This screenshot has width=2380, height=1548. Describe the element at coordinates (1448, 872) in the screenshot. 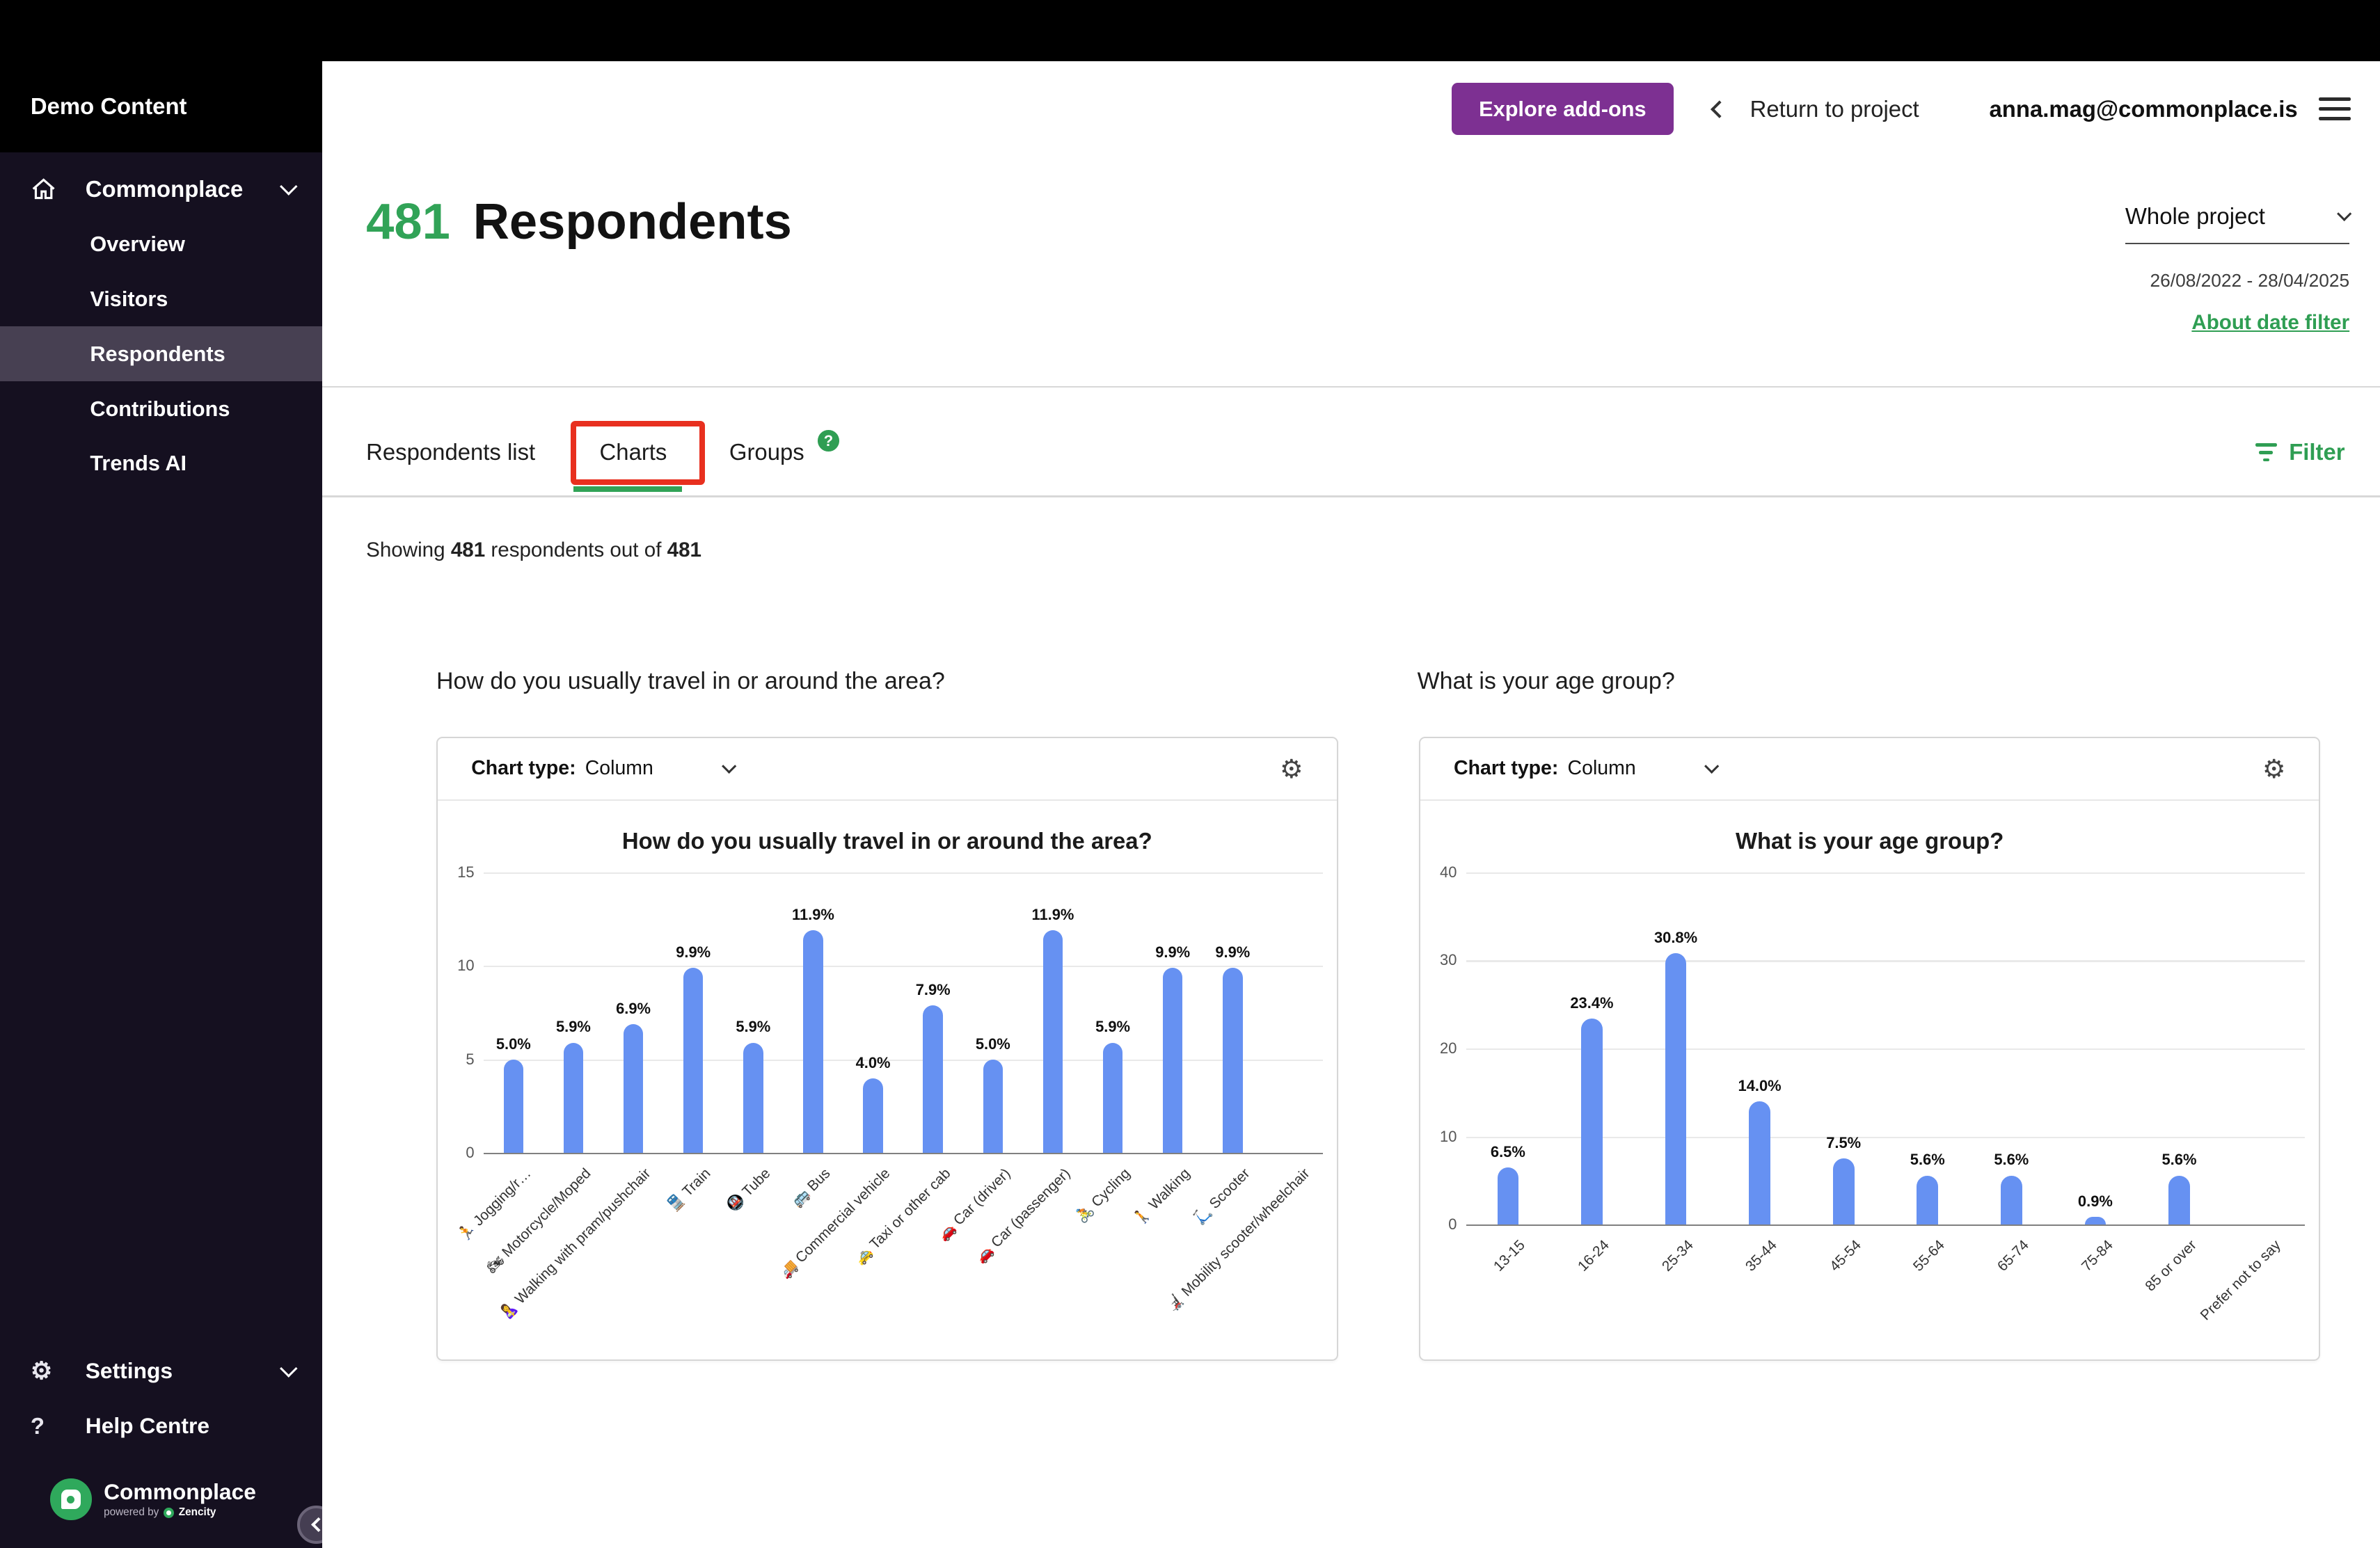

I see `y-axis-tick-label: 40` at that location.